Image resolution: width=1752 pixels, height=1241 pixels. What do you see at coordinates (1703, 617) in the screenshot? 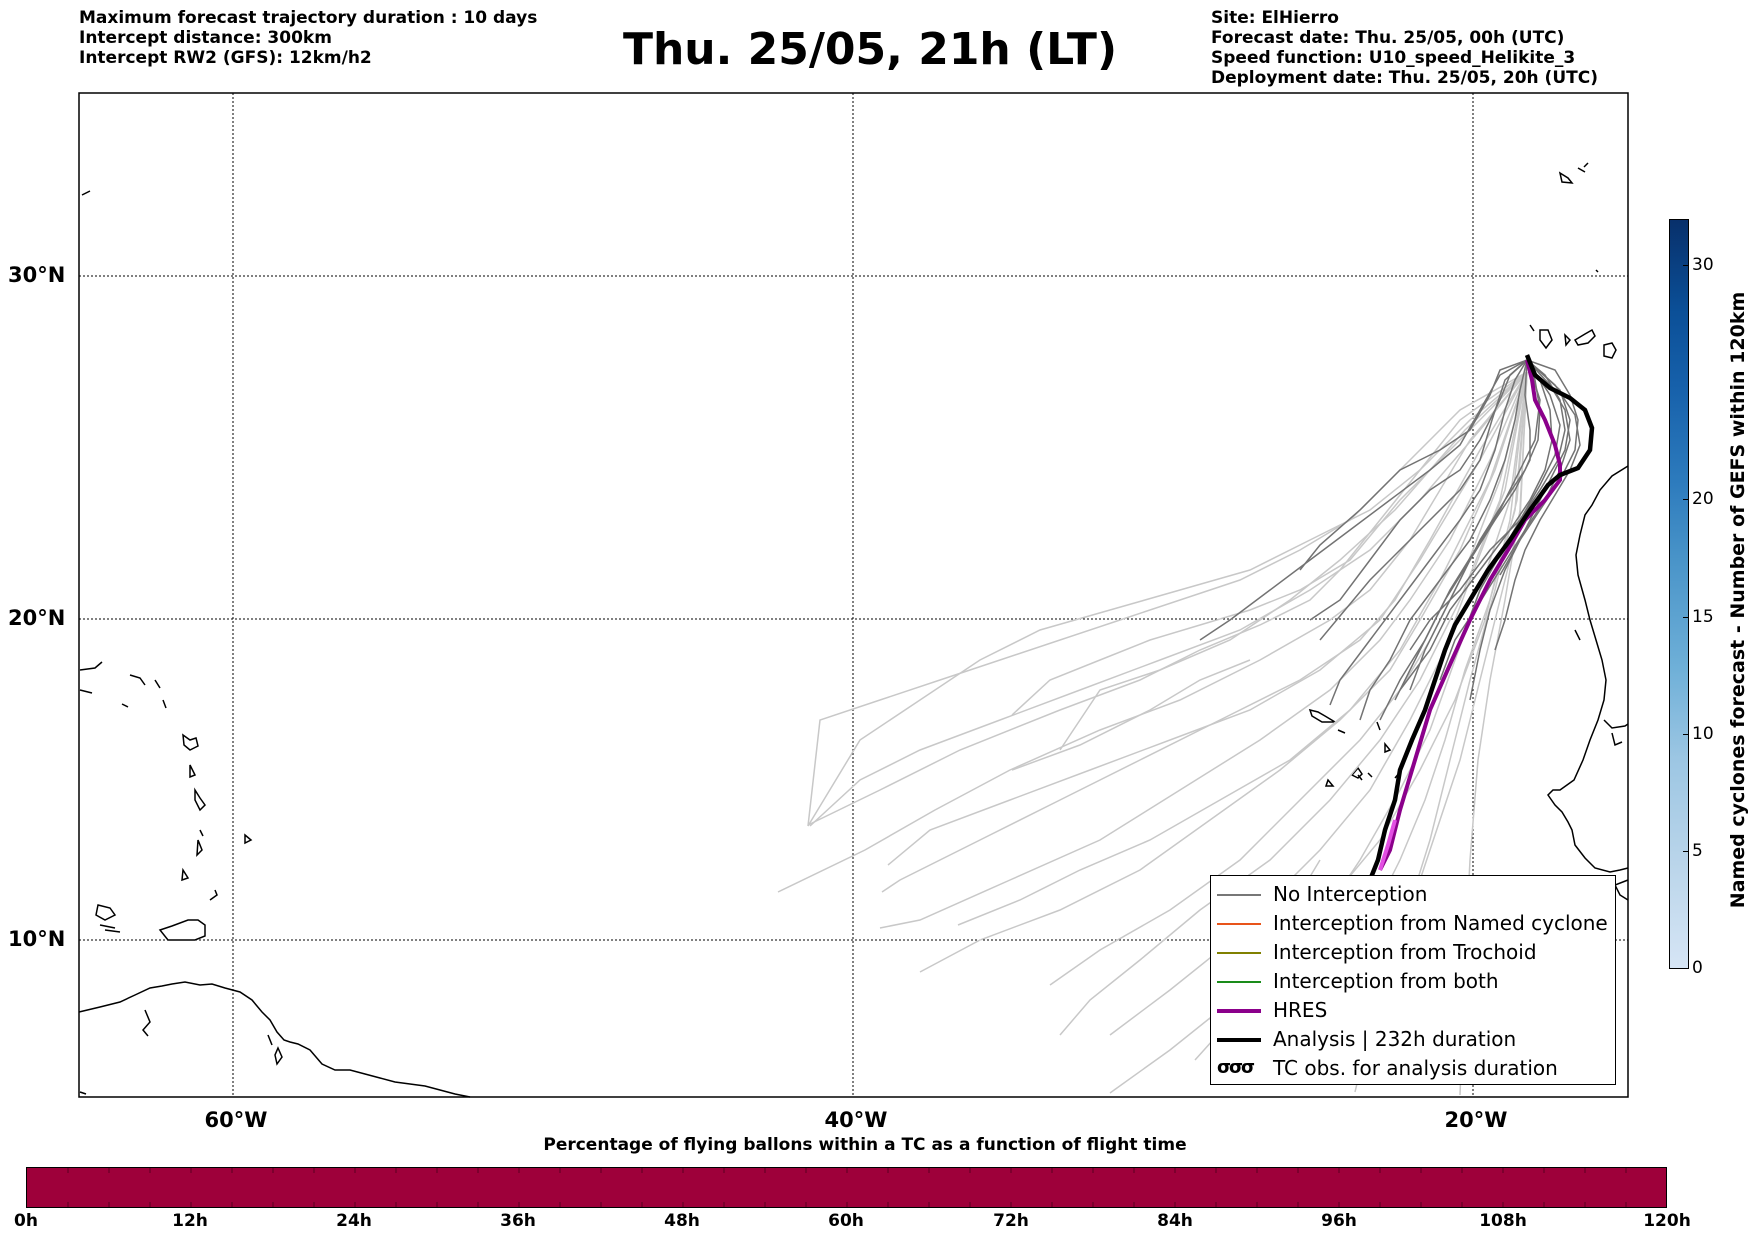
I see `colorbar-tick-15: 15` at bounding box center [1703, 617].